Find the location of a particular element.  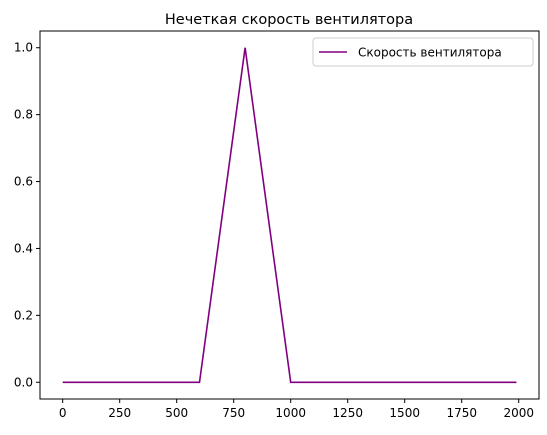

x-tick-label: 500 is located at coordinates (176, 413).